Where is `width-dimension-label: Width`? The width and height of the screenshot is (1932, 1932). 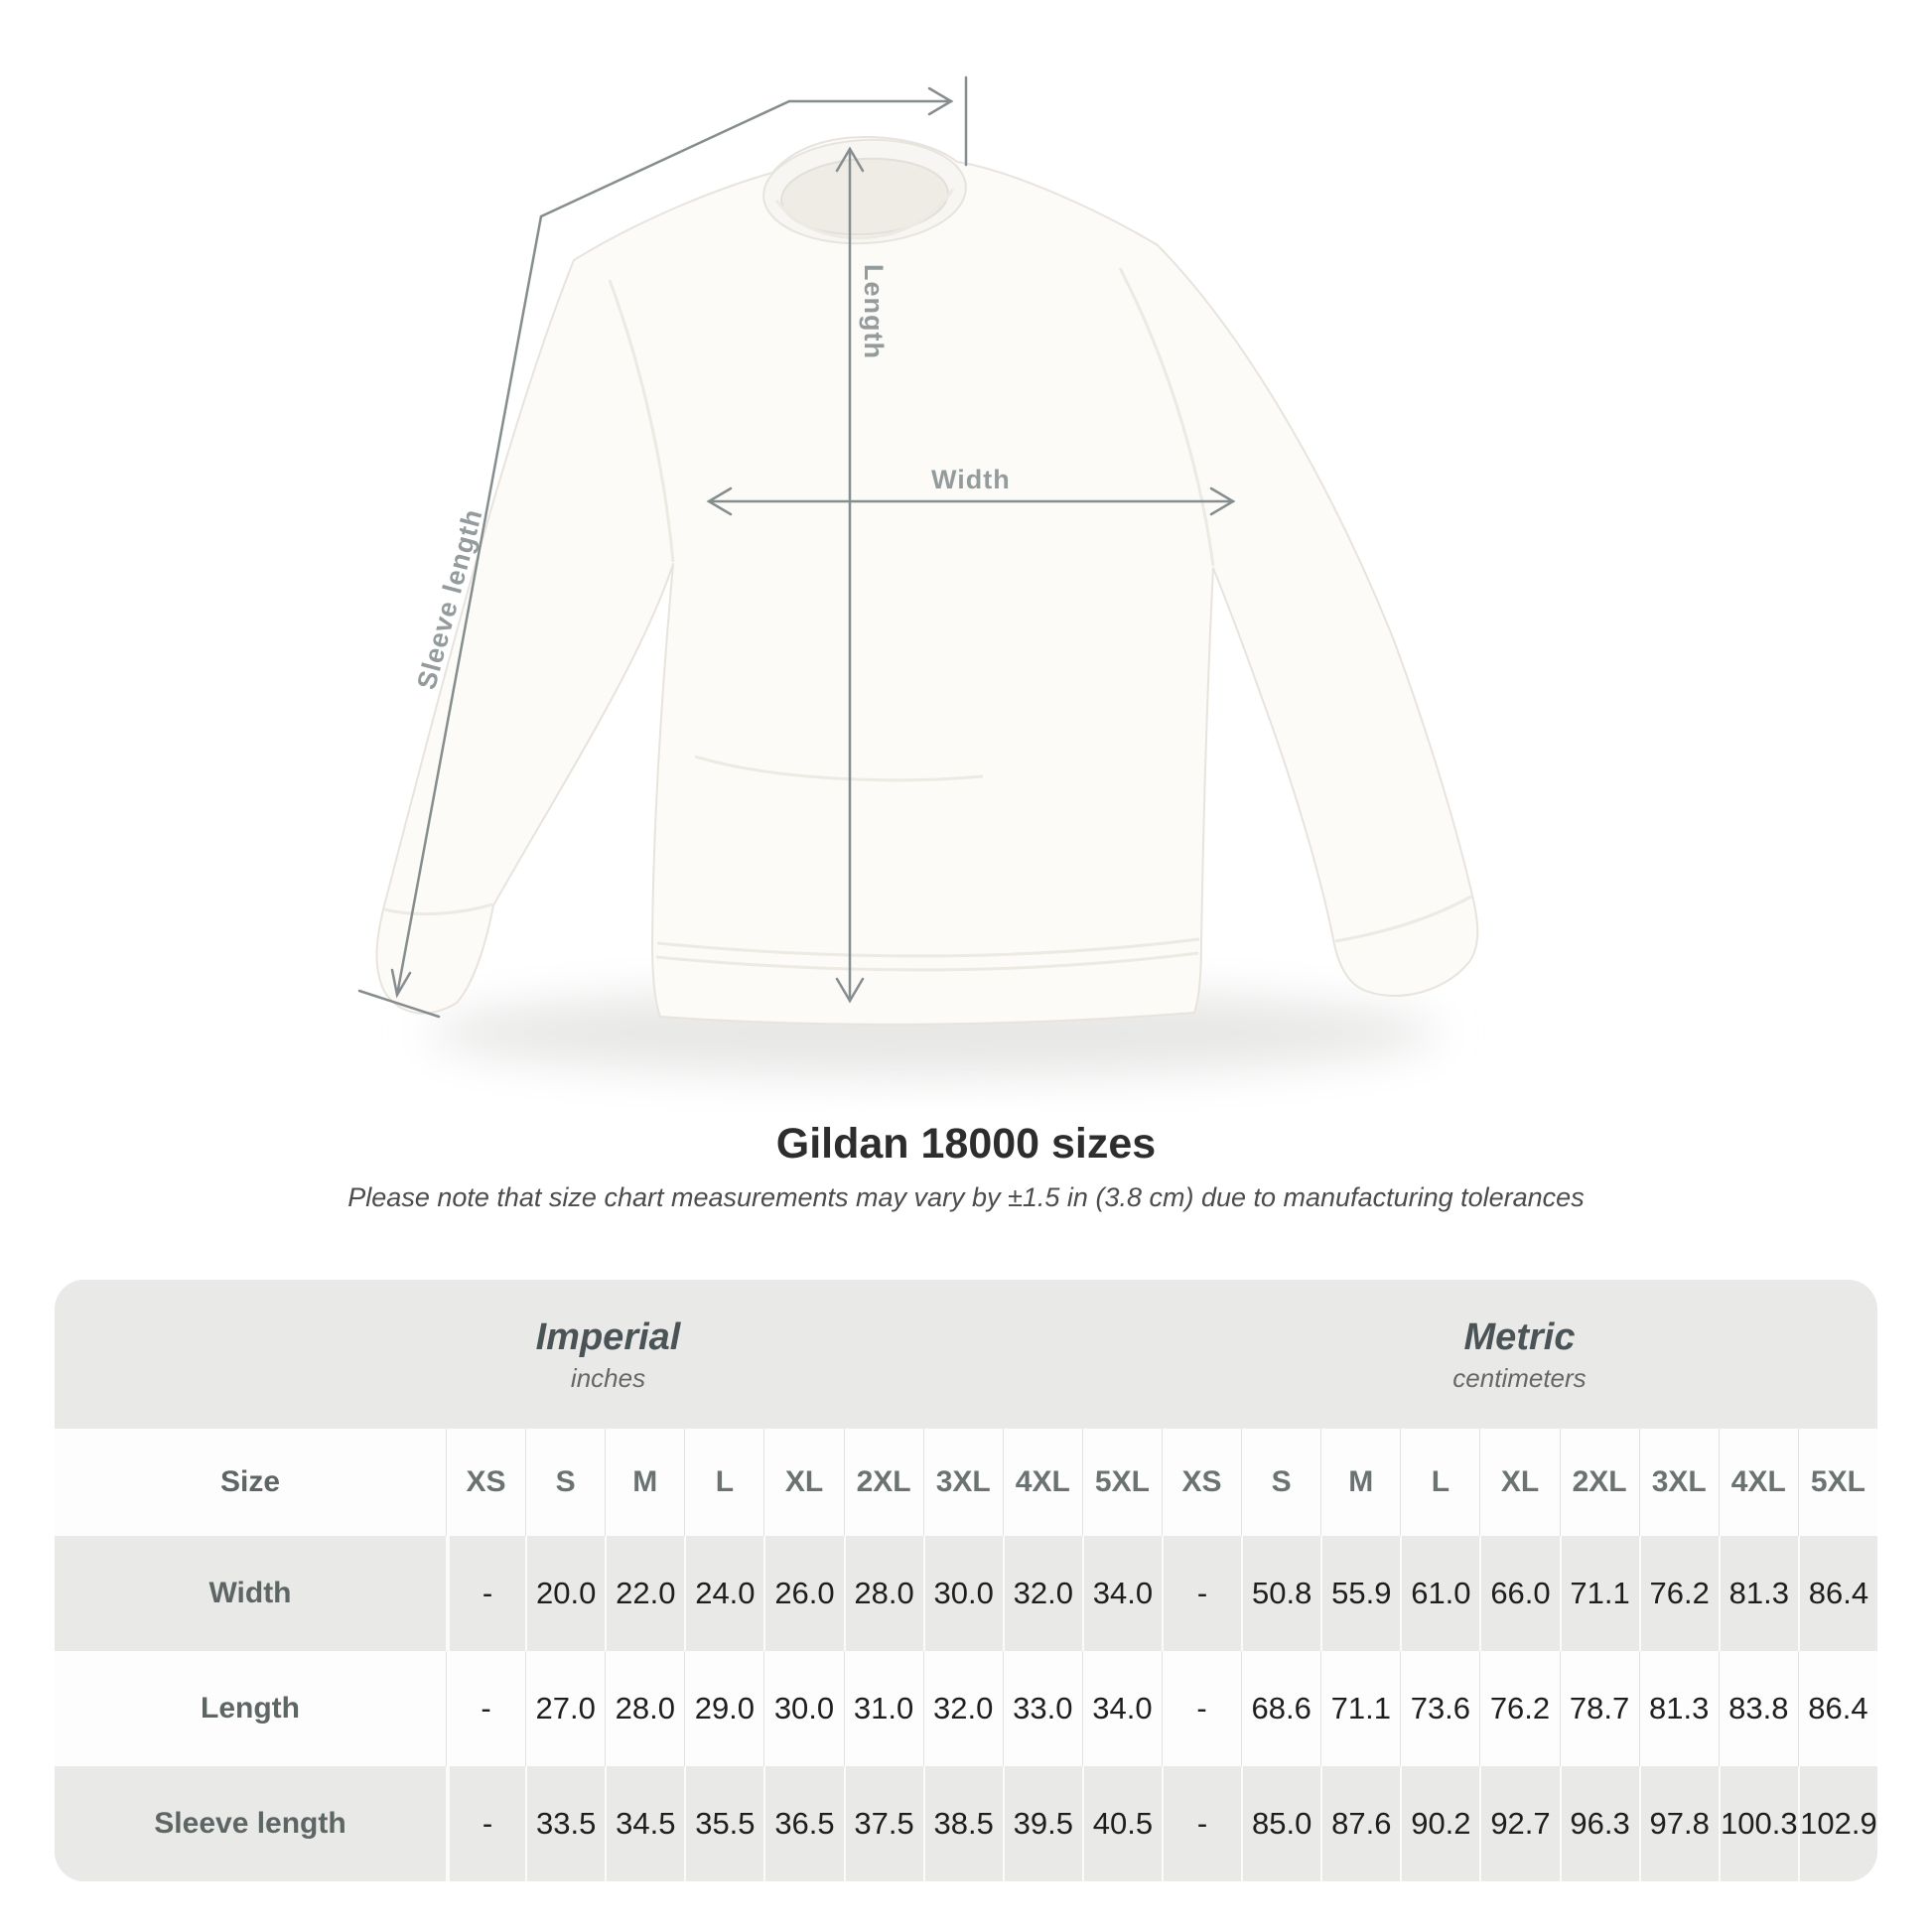 width-dimension-label: Width is located at coordinates (971, 480).